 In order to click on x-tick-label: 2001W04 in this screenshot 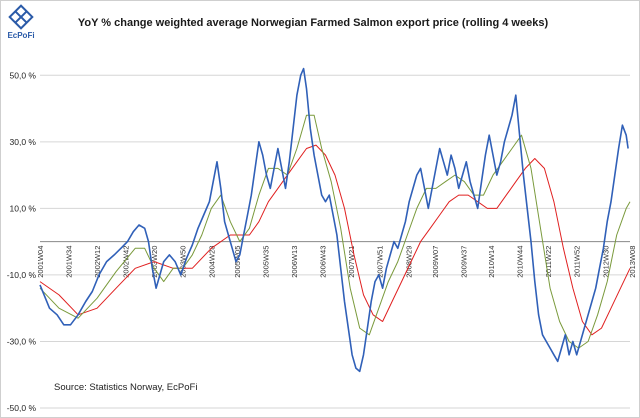, I will do `click(40, 262)`.